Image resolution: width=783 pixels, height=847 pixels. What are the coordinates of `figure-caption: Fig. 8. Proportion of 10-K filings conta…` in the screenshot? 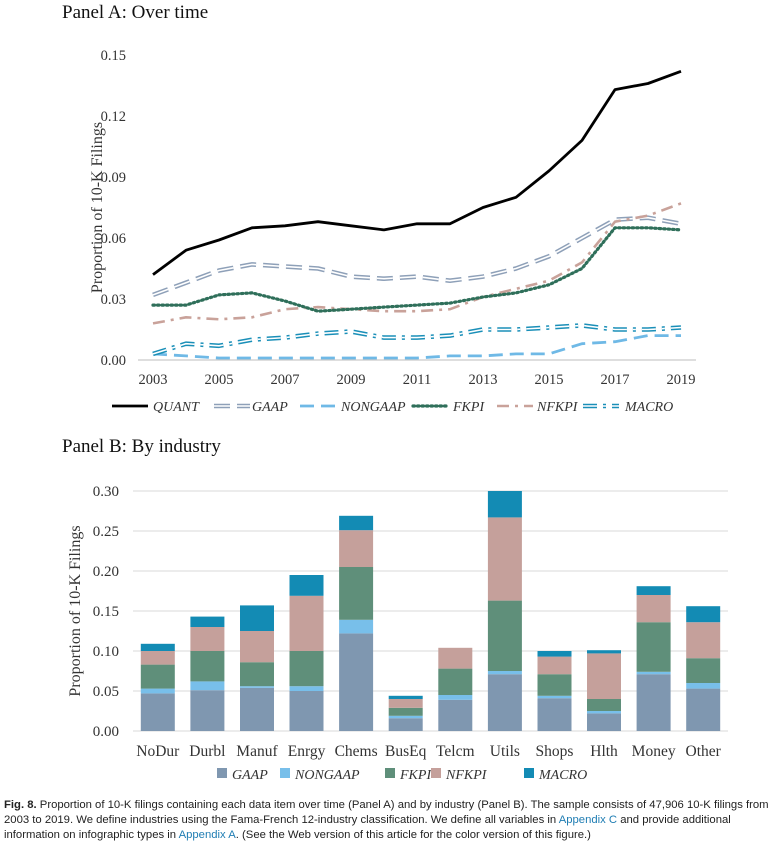 It's located at (391, 820).